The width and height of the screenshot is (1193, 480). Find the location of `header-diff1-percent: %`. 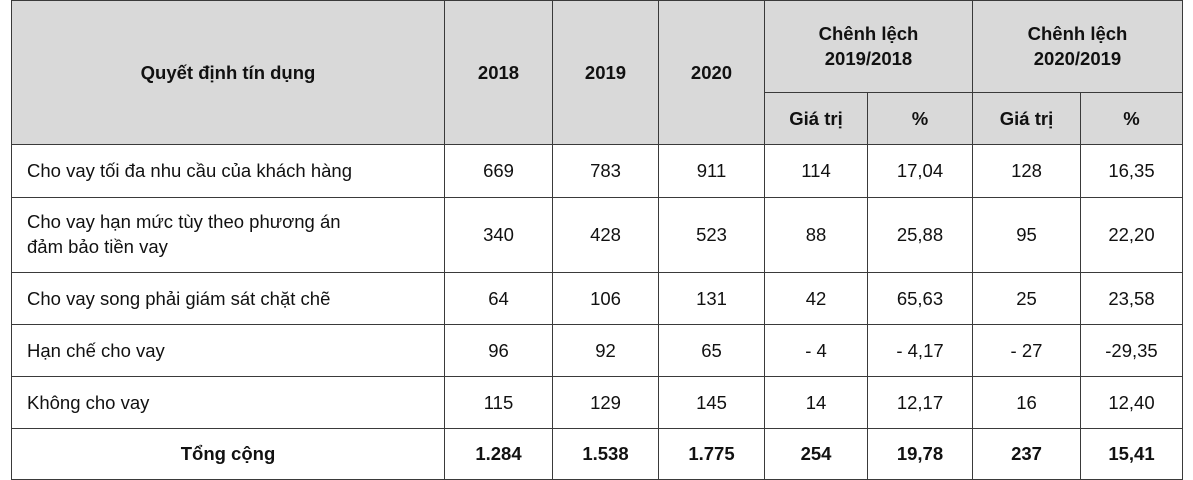

header-diff1-percent: % is located at coordinates (920, 118).